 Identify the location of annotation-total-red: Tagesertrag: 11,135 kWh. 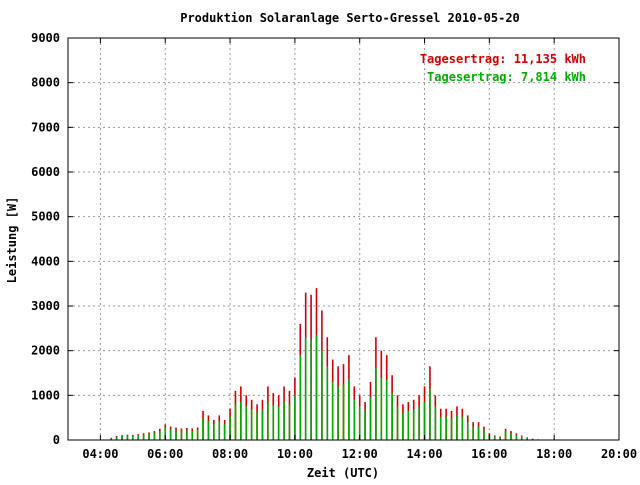
(503, 59).